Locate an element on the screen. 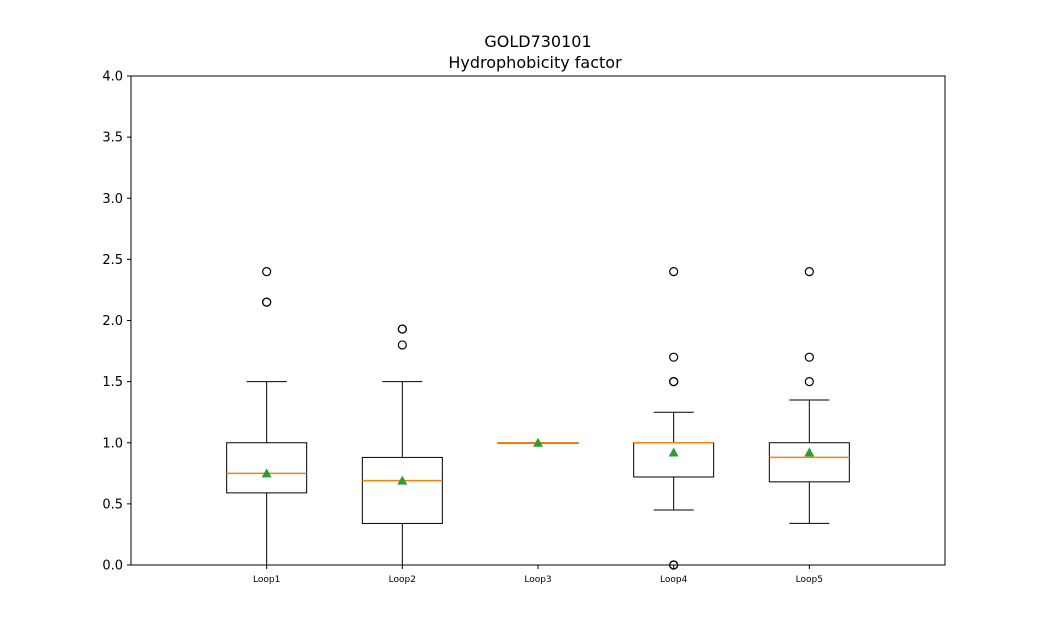  box-loop4 is located at coordinates (674, 418).